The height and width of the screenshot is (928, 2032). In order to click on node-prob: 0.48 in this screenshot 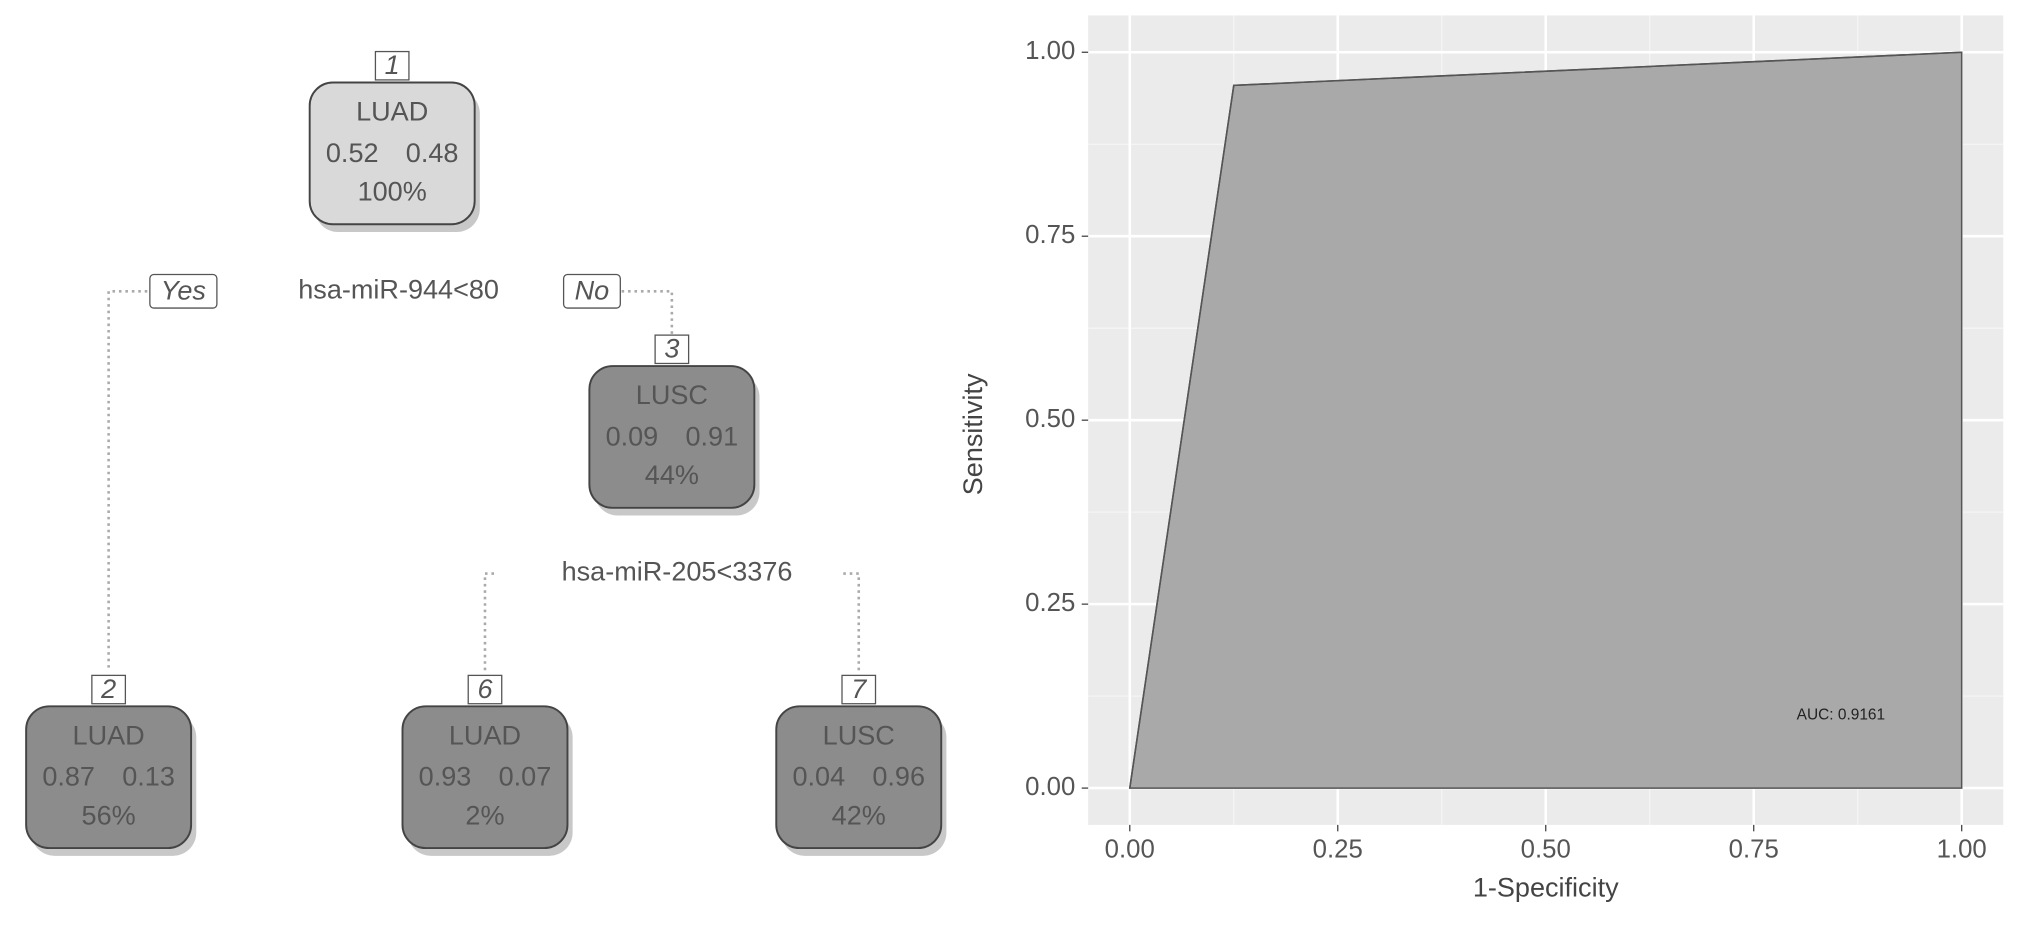, I will do `click(432, 153)`.